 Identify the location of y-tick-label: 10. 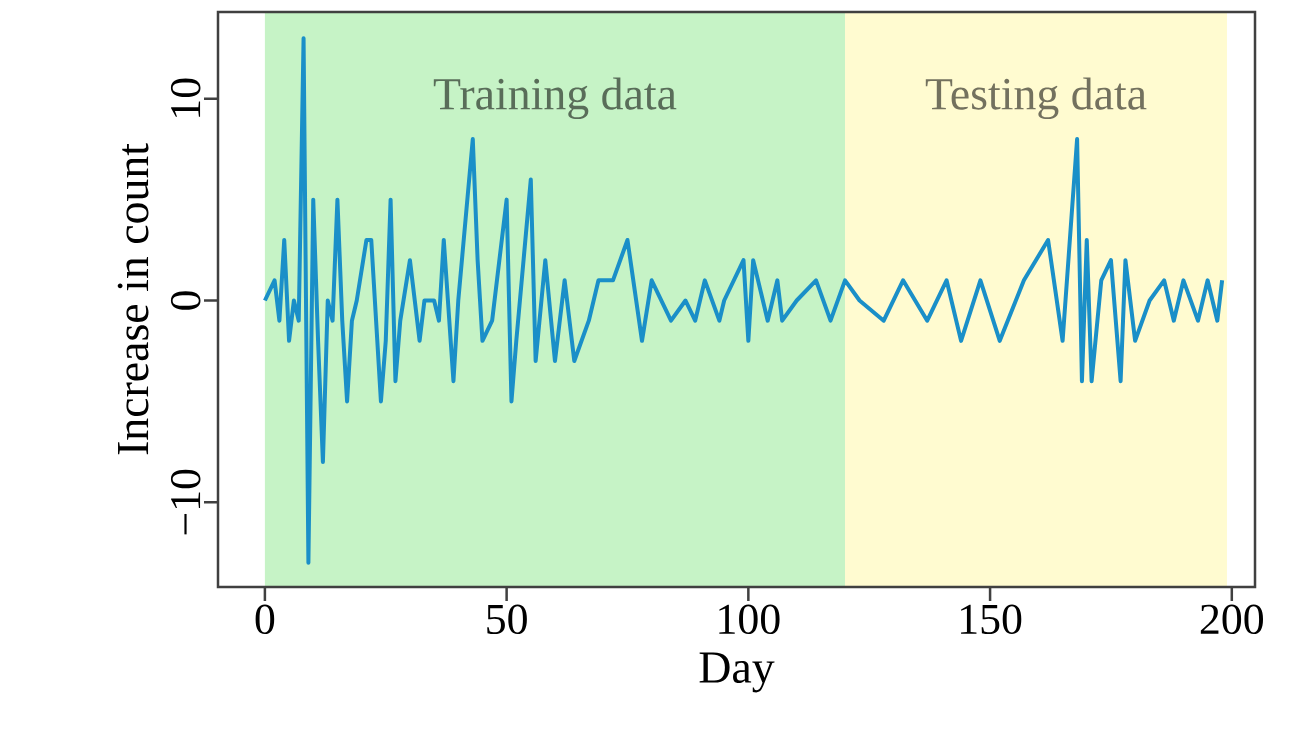
(185, 97).